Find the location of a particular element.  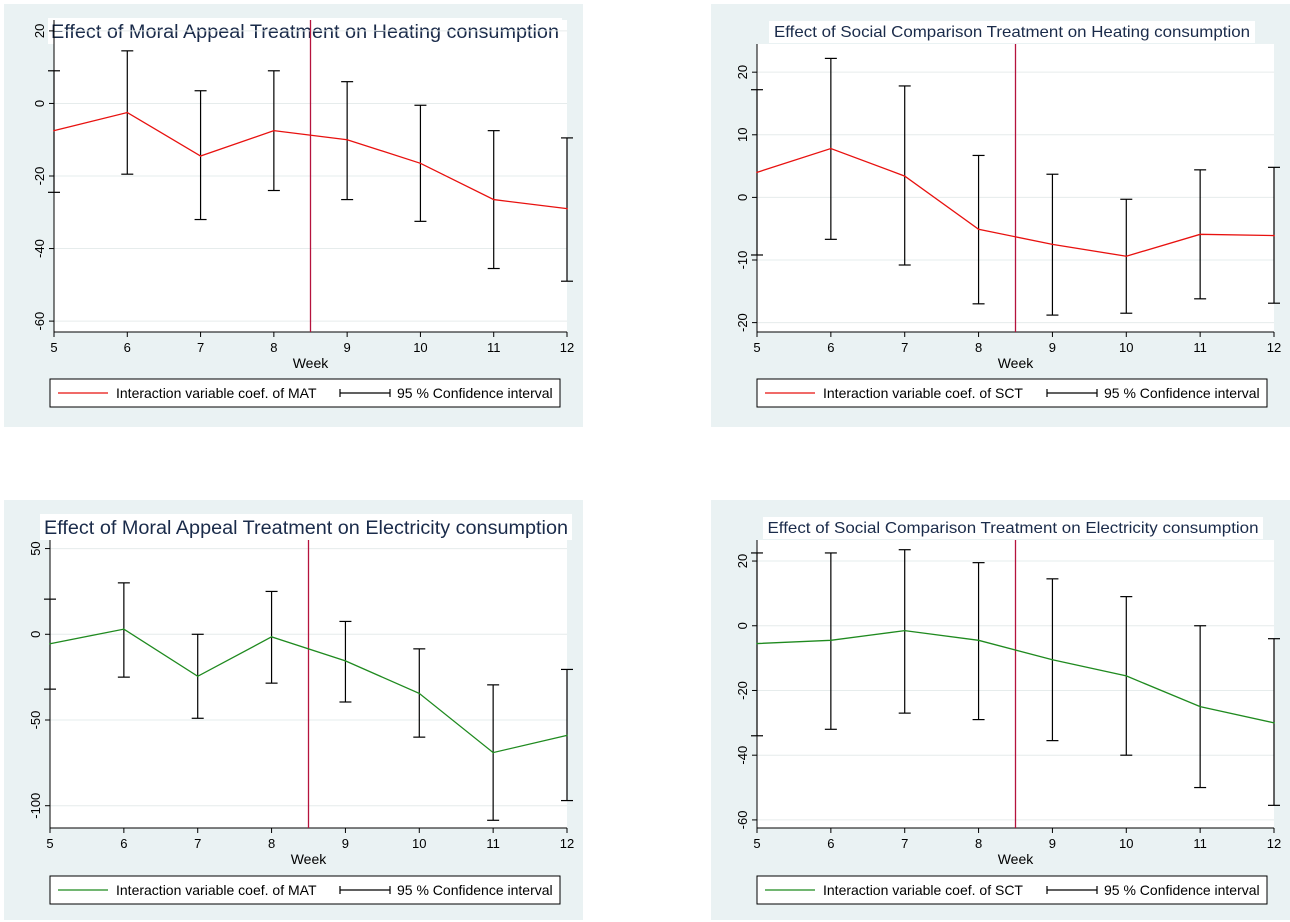

legend-label-coefficient: Interaction variable coef. of MAT is located at coordinates (216, 393).